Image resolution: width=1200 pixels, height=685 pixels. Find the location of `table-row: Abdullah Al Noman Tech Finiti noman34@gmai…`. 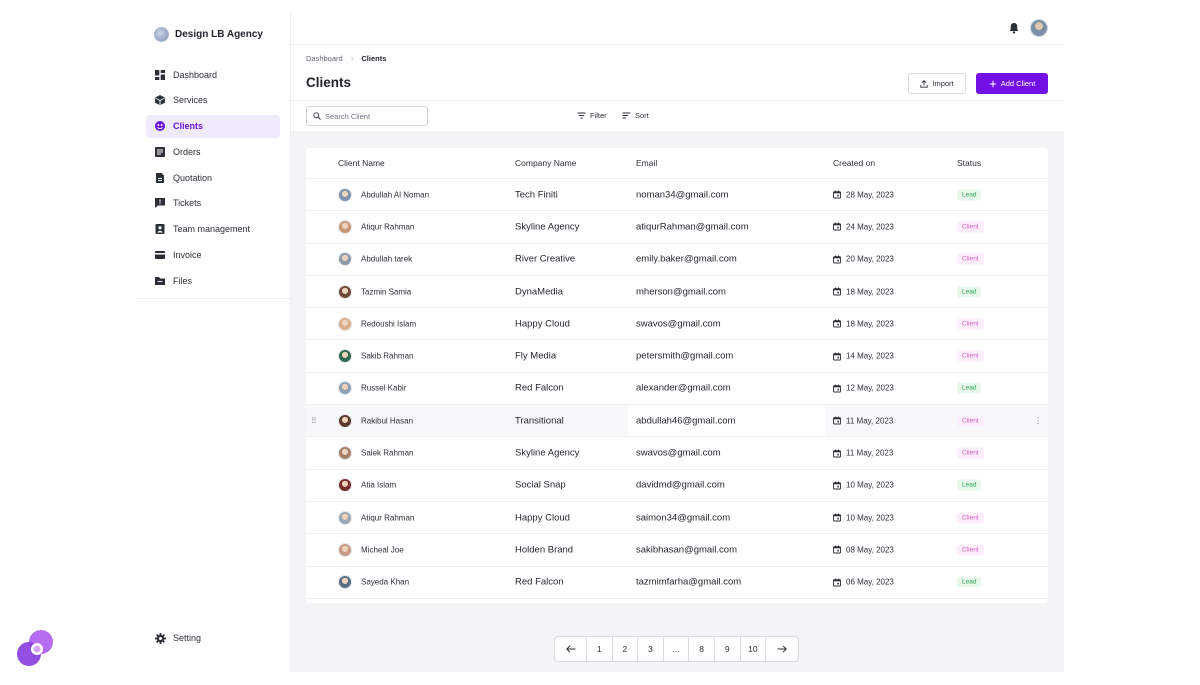

table-row: Abdullah Al Noman Tech Finiti noman34@gmai… is located at coordinates (677, 195).